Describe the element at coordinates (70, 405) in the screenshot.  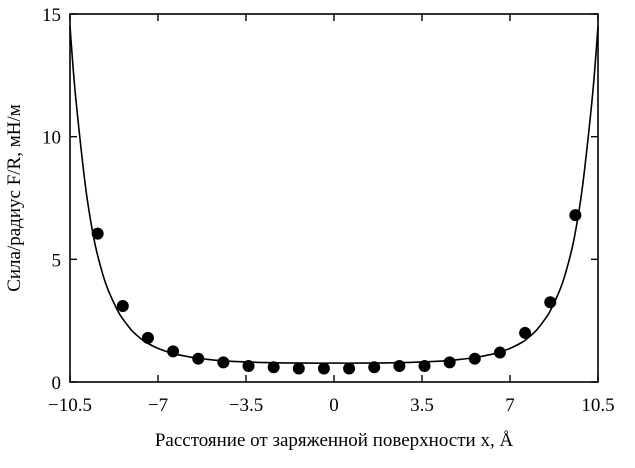
I see `x-tick-label: −10.5` at that location.